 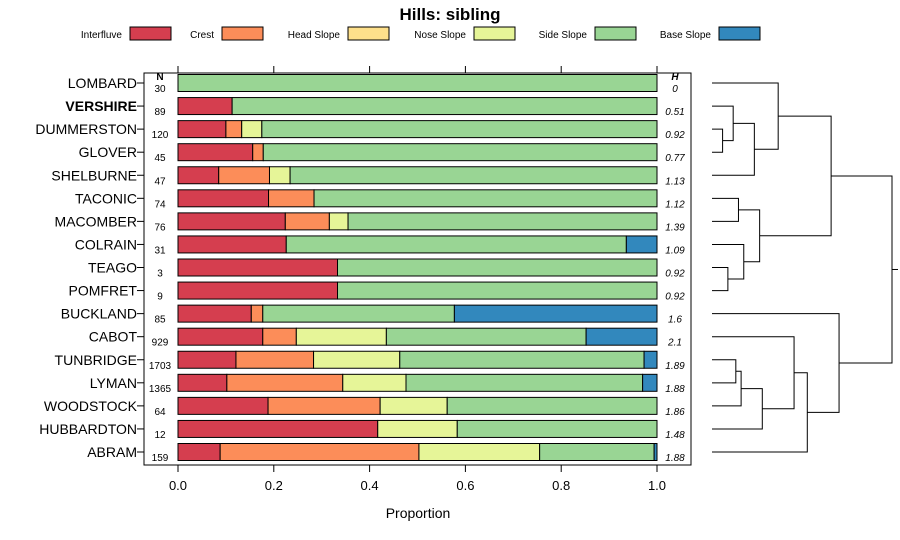 What do you see at coordinates (417, 69) in the screenshot?
I see `top-axis-ticks` at bounding box center [417, 69].